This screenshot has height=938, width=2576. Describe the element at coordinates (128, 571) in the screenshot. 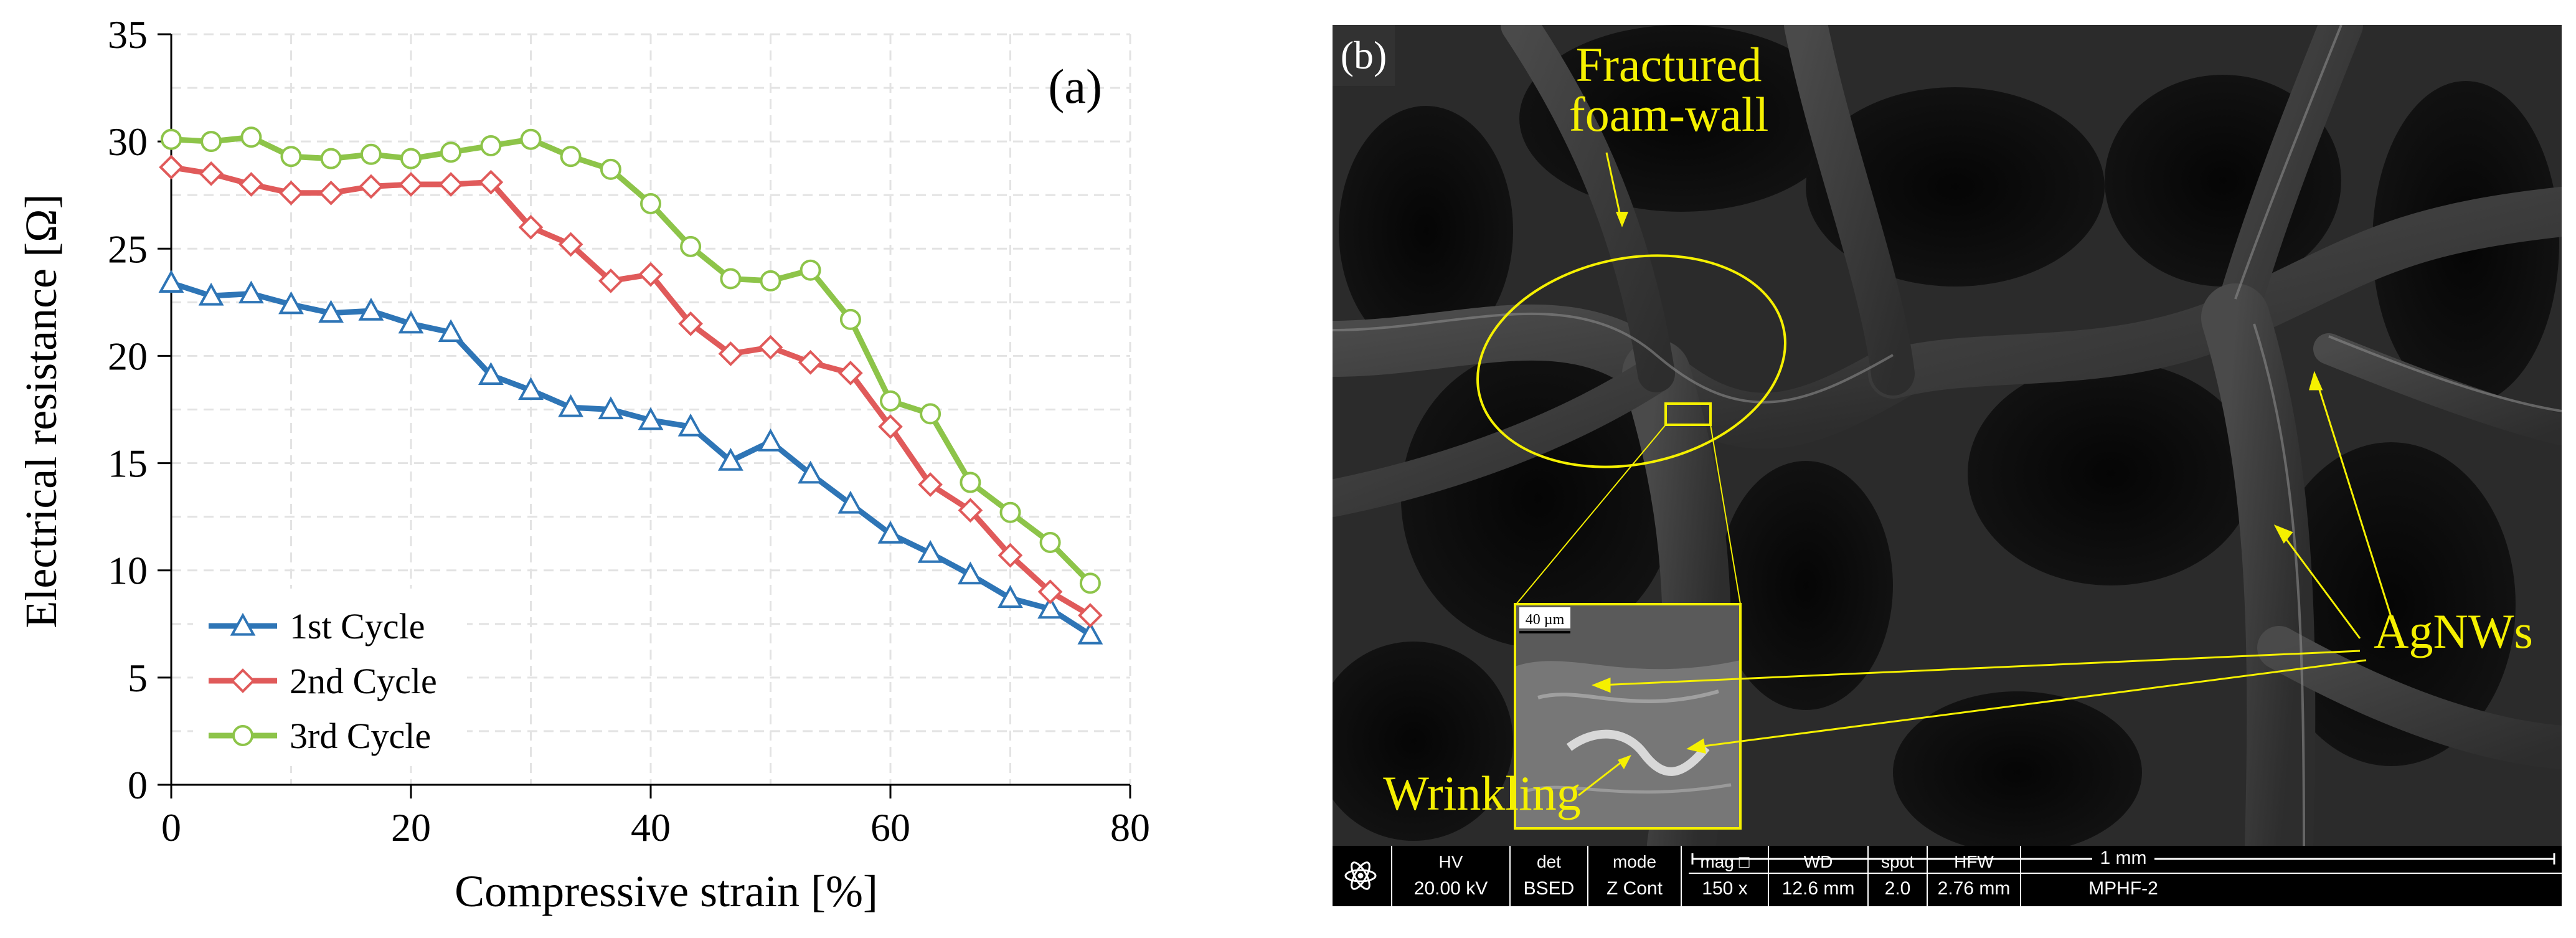

I see `y-tick-label: 10` at that location.